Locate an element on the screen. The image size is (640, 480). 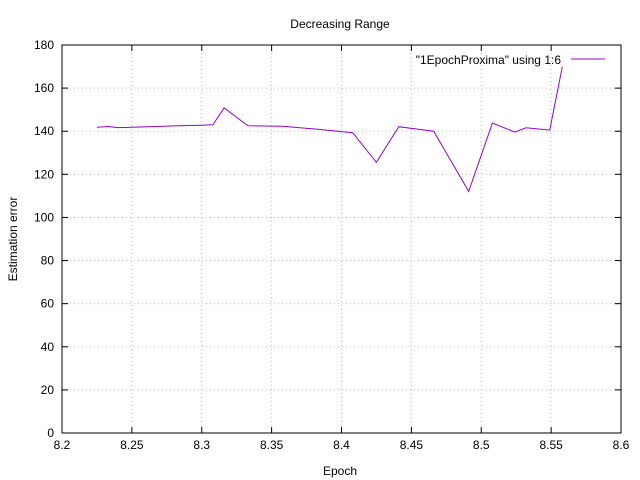
x-tick-label: 8.55 is located at coordinates (551, 445).